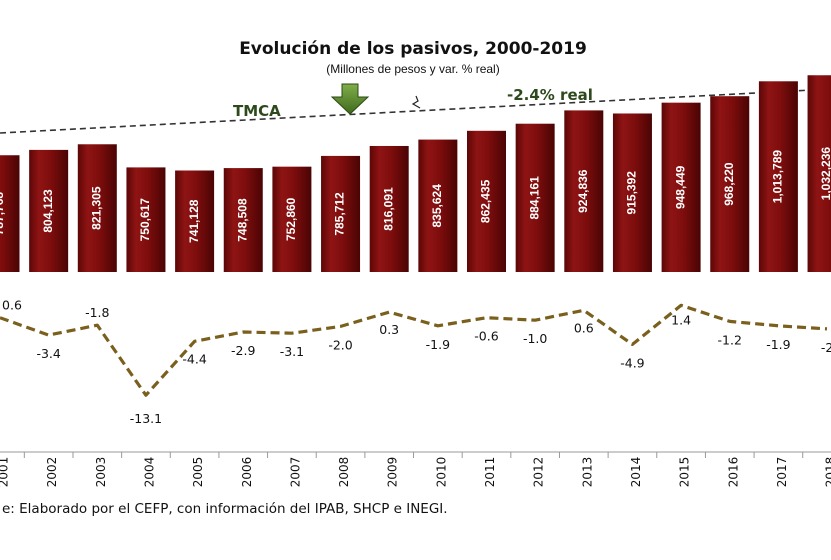  Describe the element at coordinates (550, 95) in the screenshot. I see `trend-label-right: -2.4% real` at that location.